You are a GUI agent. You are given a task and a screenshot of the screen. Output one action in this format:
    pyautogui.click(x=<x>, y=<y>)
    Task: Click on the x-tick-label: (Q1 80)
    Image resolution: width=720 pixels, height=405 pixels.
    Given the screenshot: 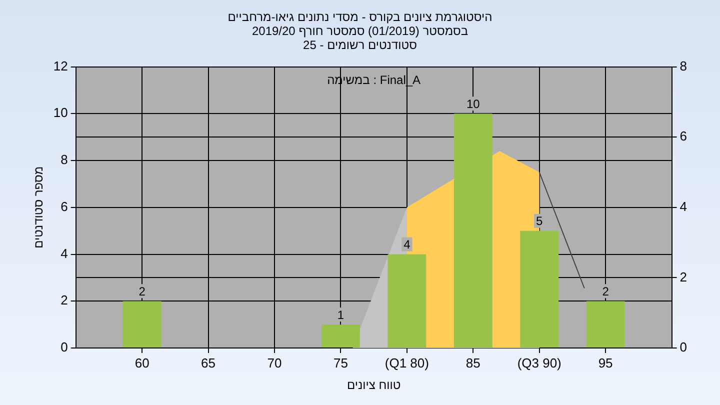 What is the action you would take?
    pyautogui.click(x=406, y=362)
    